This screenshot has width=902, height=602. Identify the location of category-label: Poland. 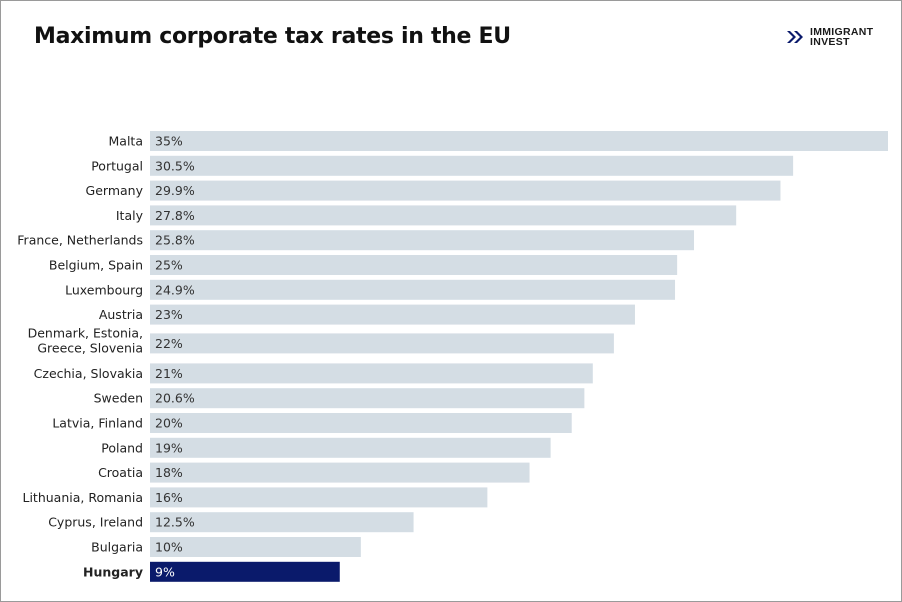
(122, 447).